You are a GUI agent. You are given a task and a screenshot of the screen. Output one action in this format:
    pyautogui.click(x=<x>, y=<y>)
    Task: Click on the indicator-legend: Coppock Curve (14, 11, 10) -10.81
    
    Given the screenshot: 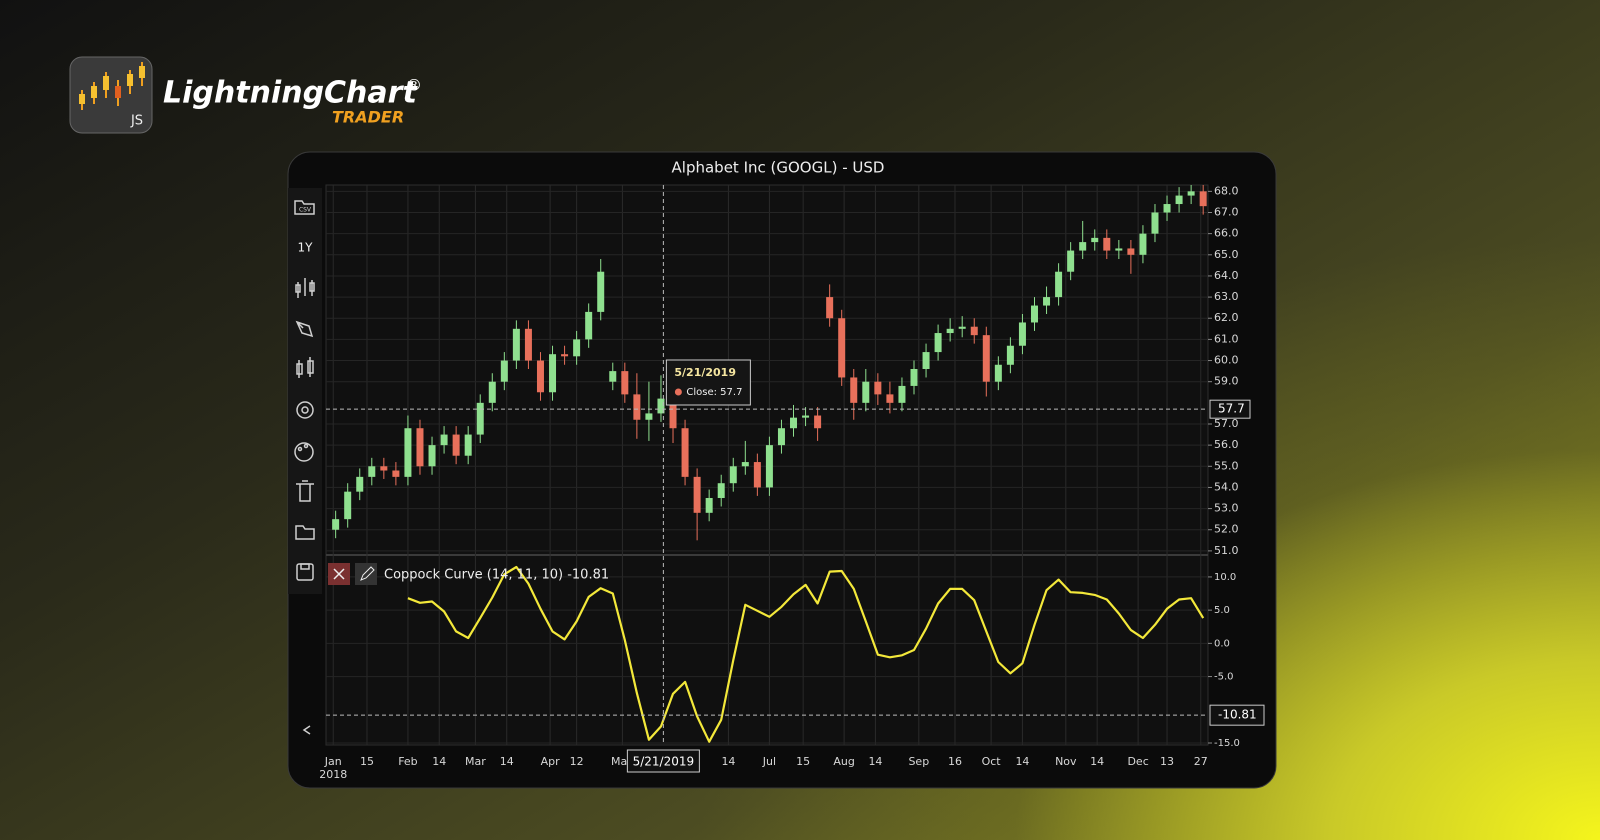 What is the action you would take?
    pyautogui.click(x=496, y=575)
    